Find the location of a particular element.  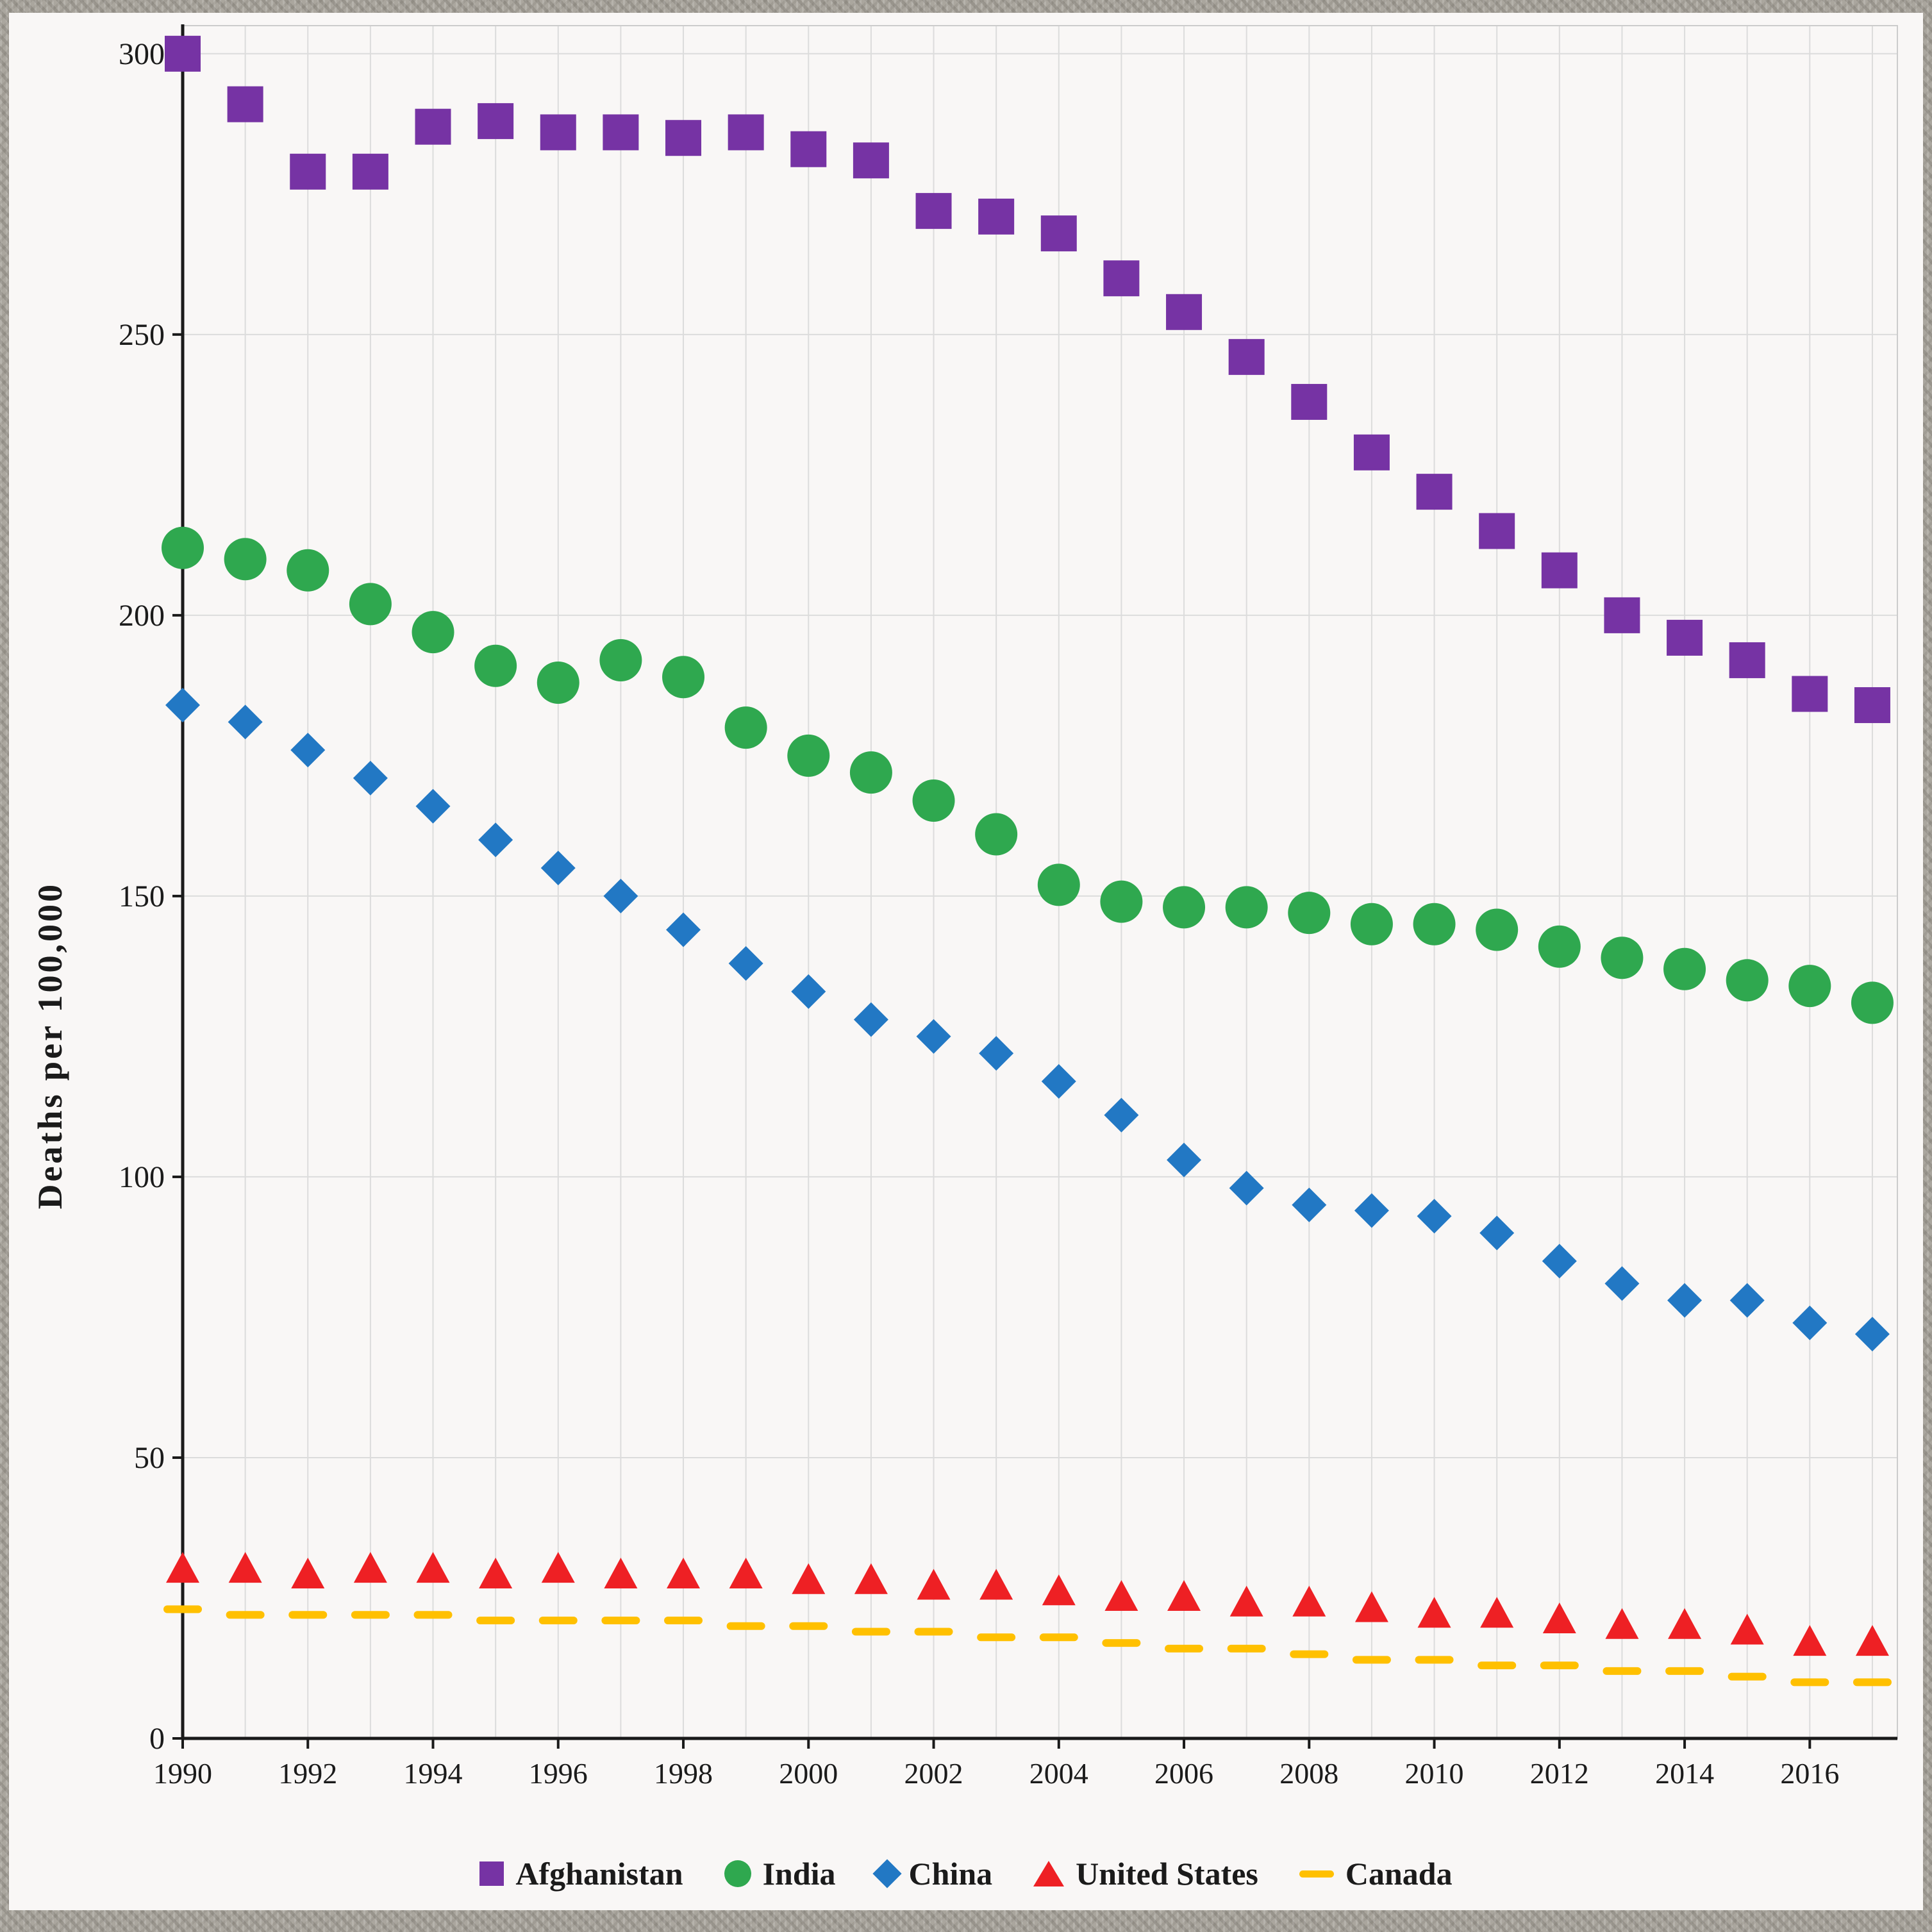

triangle-marker-icon is located at coordinates (1049, 1873).